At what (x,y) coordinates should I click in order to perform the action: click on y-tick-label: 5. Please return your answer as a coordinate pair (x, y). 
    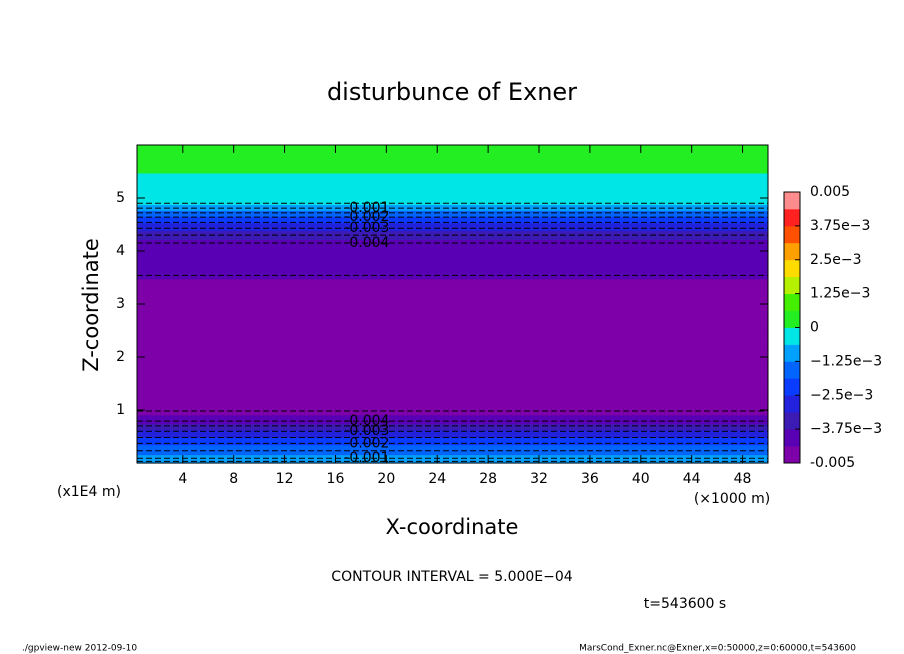
    Looking at the image, I should click on (120, 198).